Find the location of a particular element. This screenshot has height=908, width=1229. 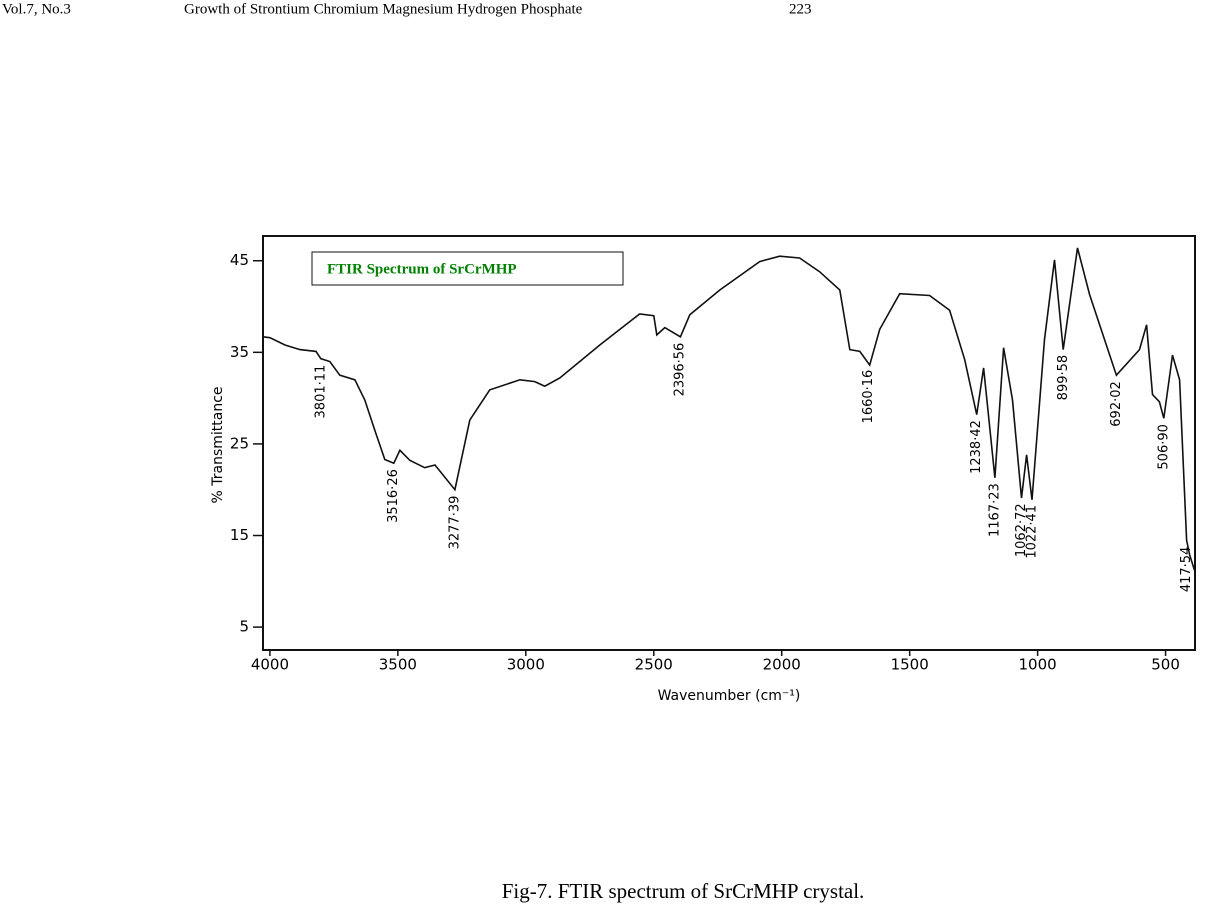

peak-label: 1022·41 is located at coordinates (1031, 532).